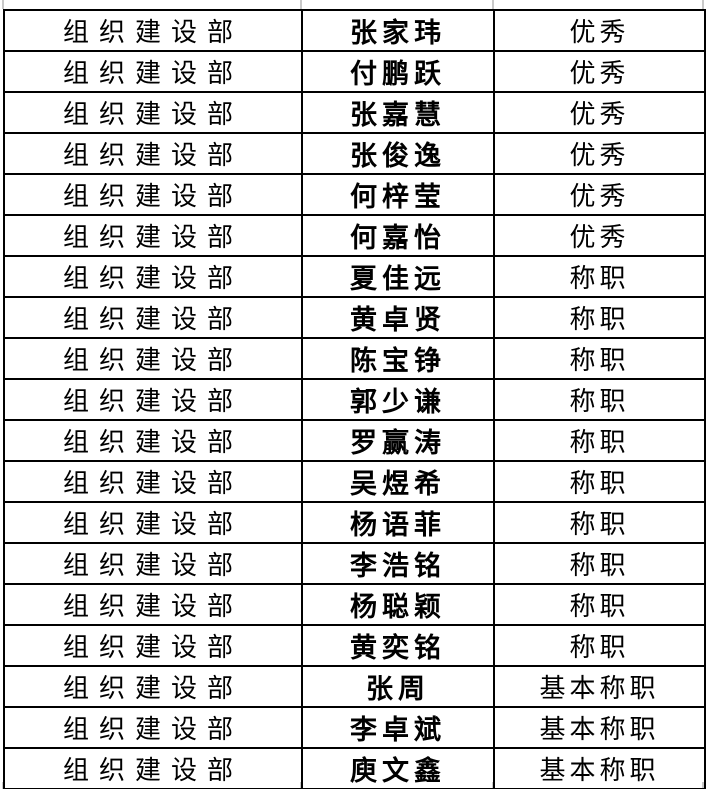 This screenshot has width=709, height=789. Describe the element at coordinates (398, 276) in the screenshot. I see `name-cell: 夏佳远` at that location.